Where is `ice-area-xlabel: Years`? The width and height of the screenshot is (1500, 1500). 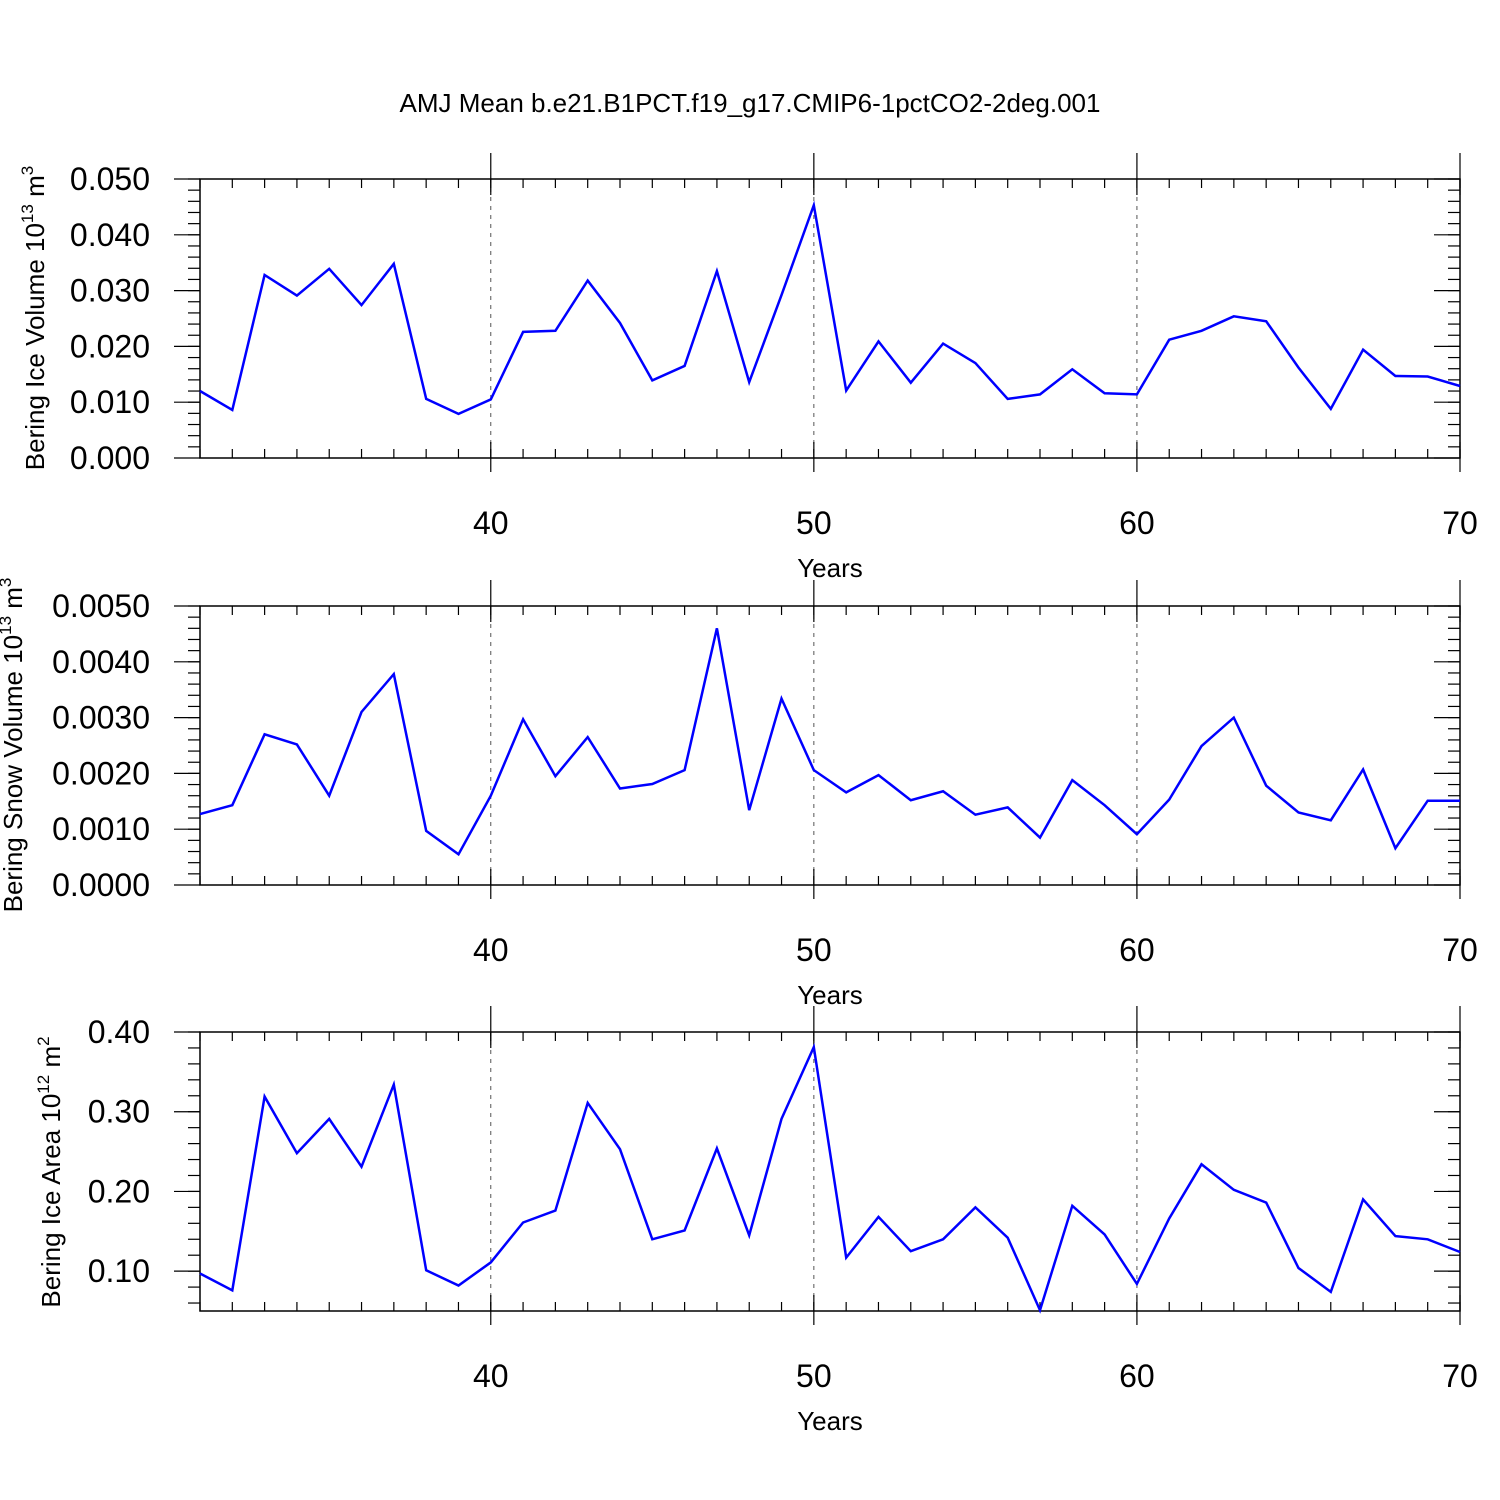
ice-area-xlabel: Years is located at coordinates (830, 1421).